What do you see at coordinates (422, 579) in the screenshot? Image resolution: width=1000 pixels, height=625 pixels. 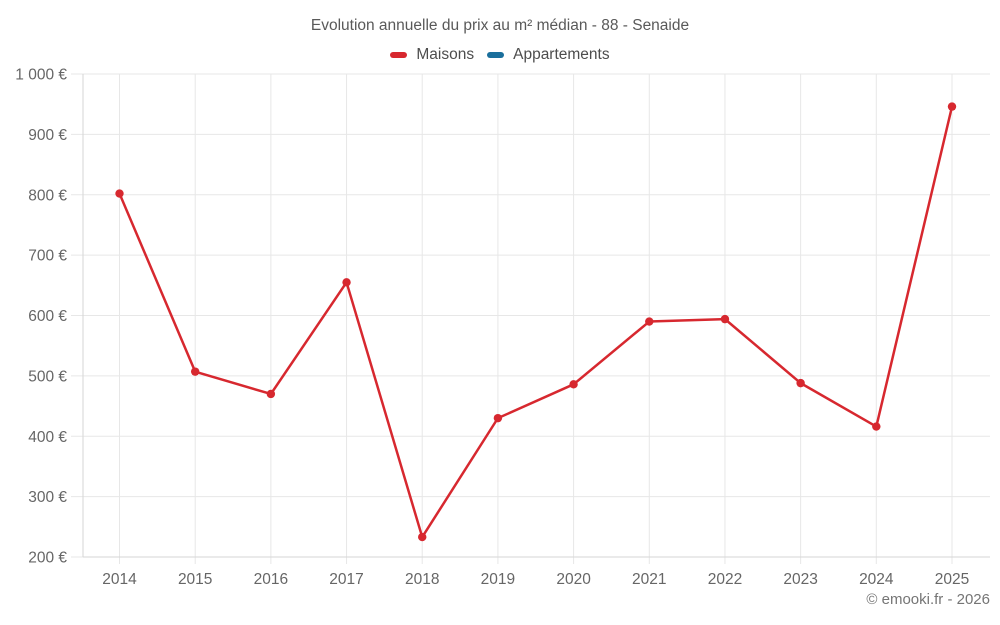 I see `x-axis-label: 2018` at bounding box center [422, 579].